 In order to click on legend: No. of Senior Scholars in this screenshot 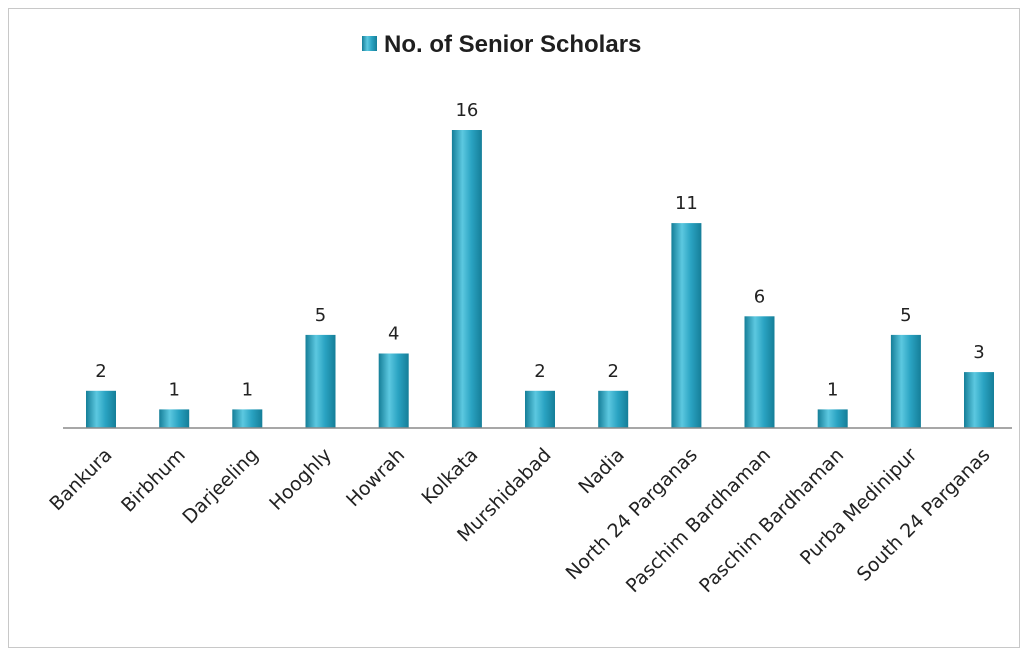, I will do `click(501, 44)`.